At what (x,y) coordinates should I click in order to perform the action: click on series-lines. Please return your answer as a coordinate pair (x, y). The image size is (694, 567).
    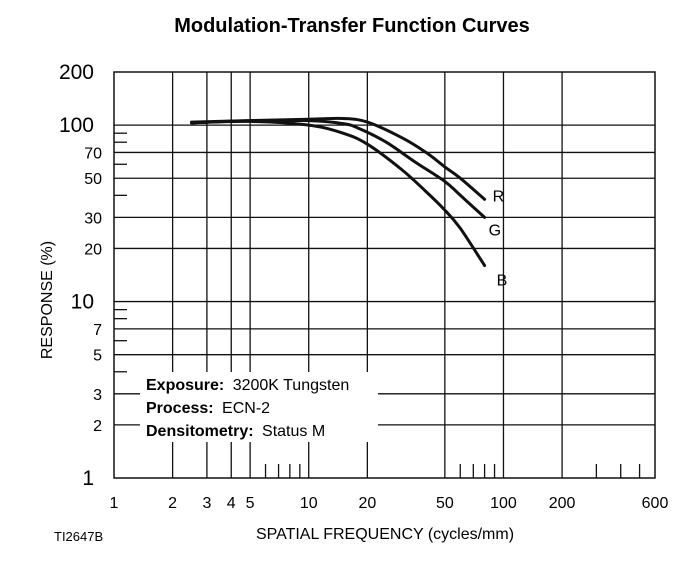
    Looking at the image, I should click on (338, 191).